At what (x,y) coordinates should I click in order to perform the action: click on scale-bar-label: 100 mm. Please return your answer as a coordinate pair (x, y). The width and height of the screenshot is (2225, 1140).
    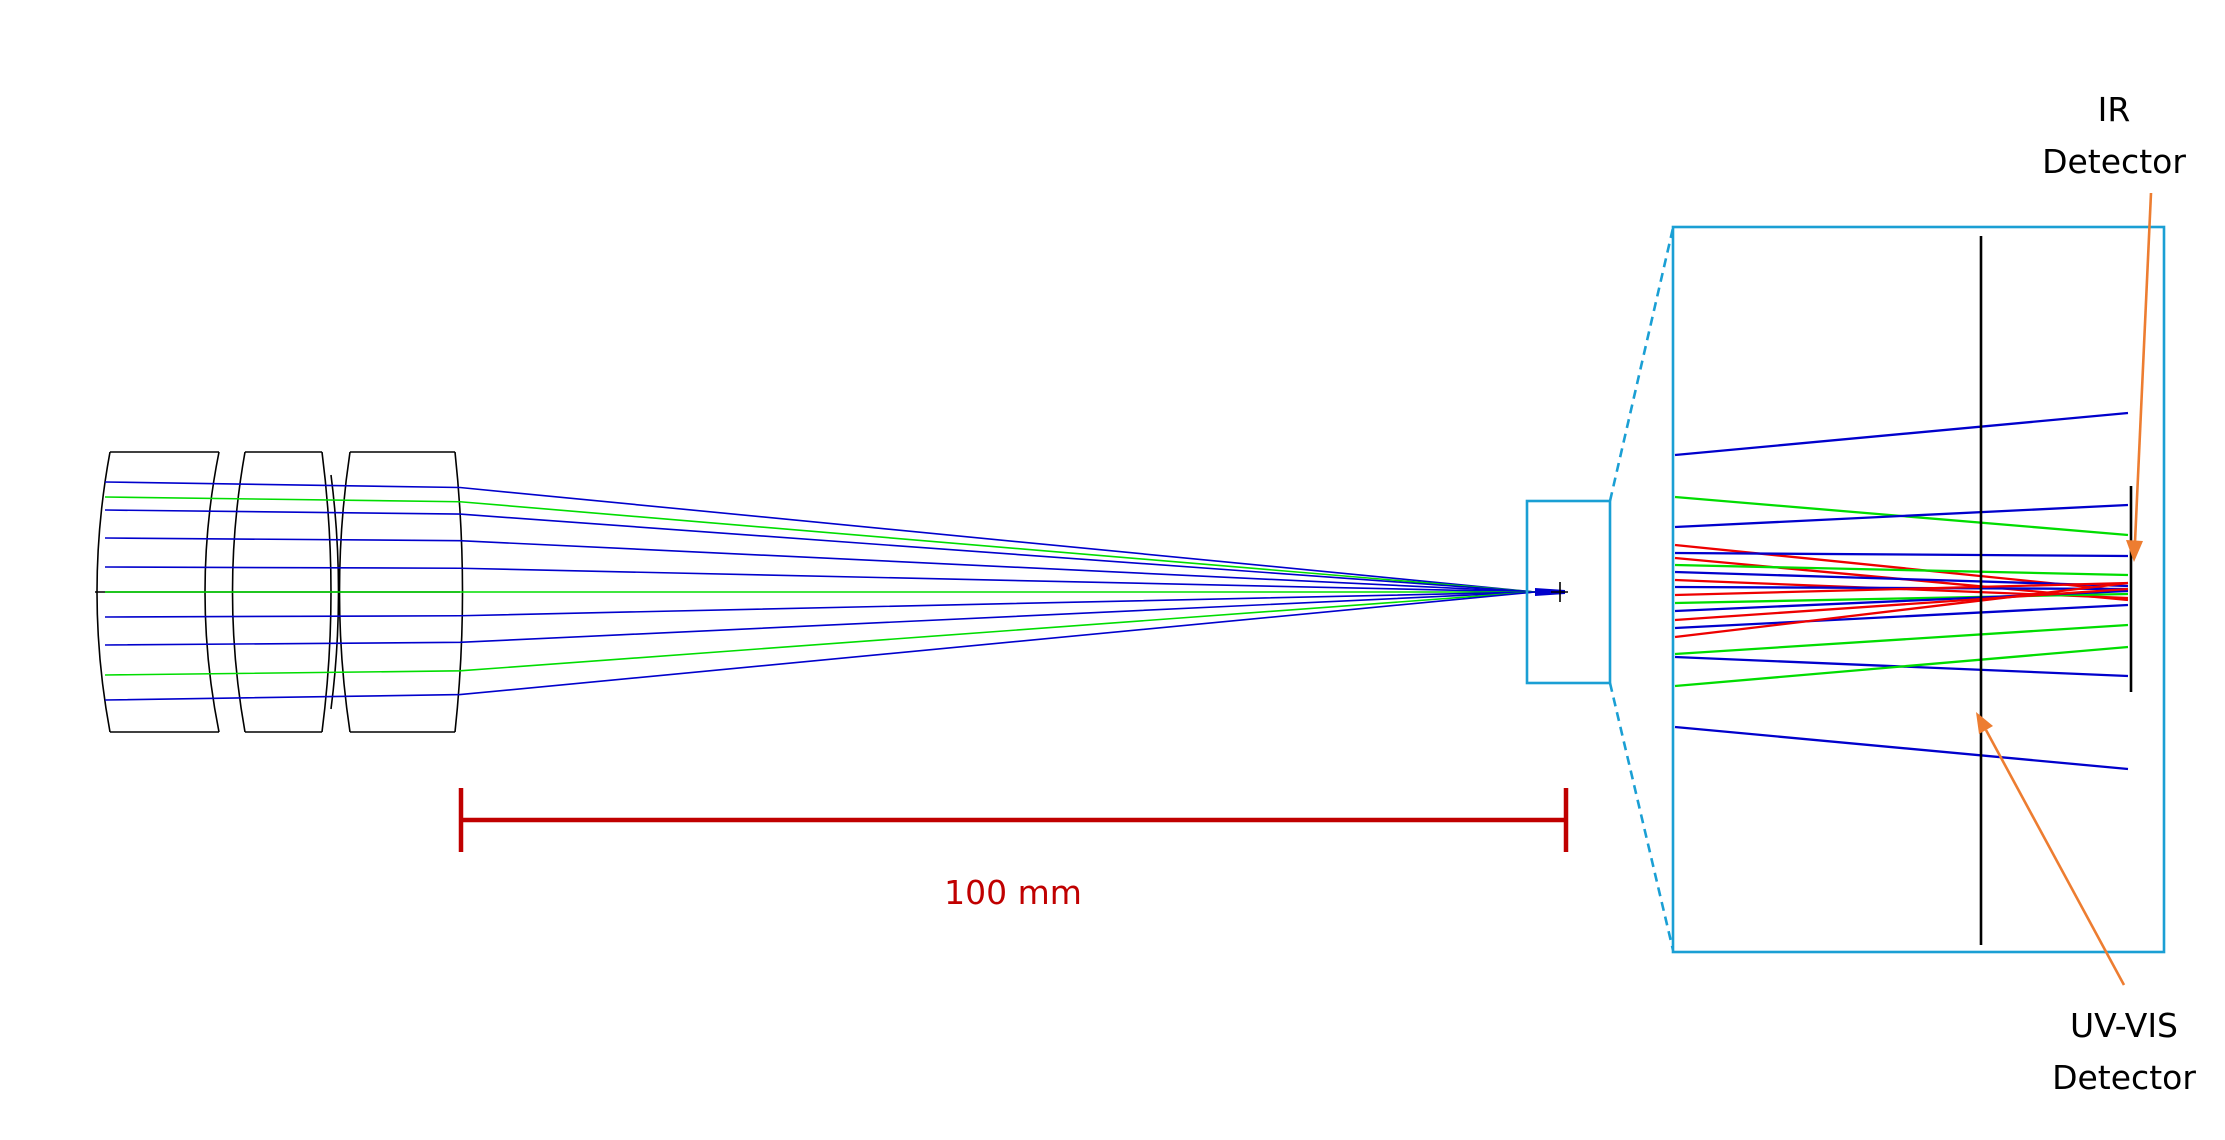
    Looking at the image, I should click on (1013, 892).